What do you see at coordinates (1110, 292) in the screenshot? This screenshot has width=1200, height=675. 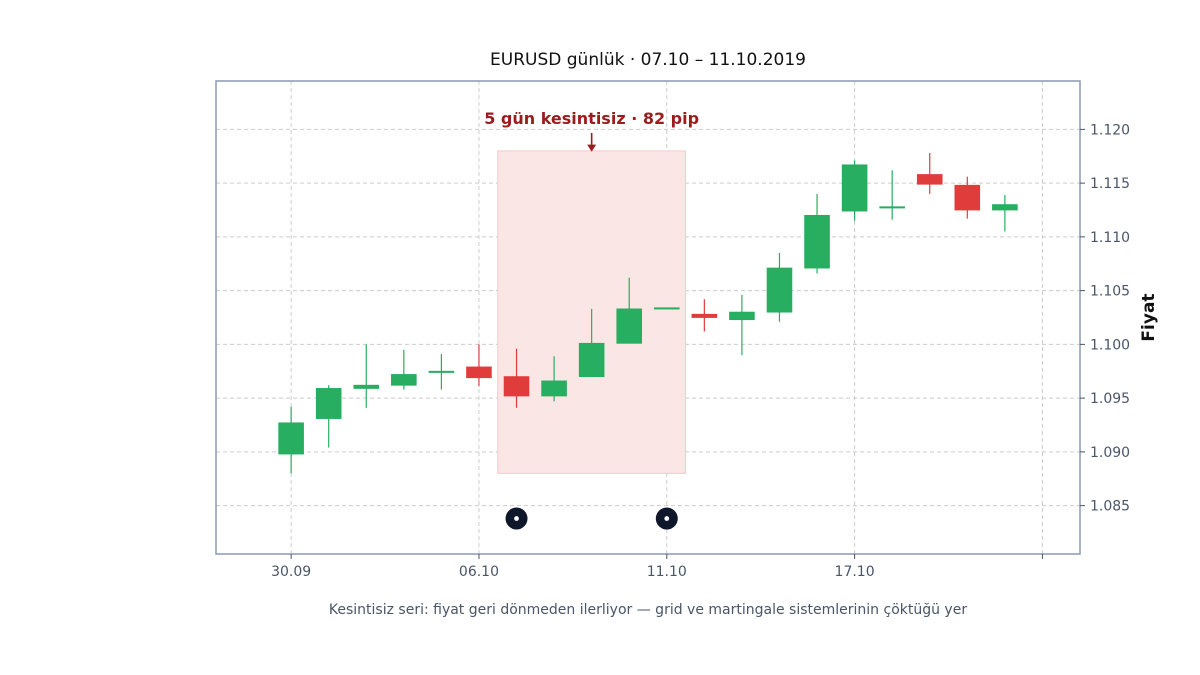 I see `y-tick-label: 1.105` at bounding box center [1110, 292].